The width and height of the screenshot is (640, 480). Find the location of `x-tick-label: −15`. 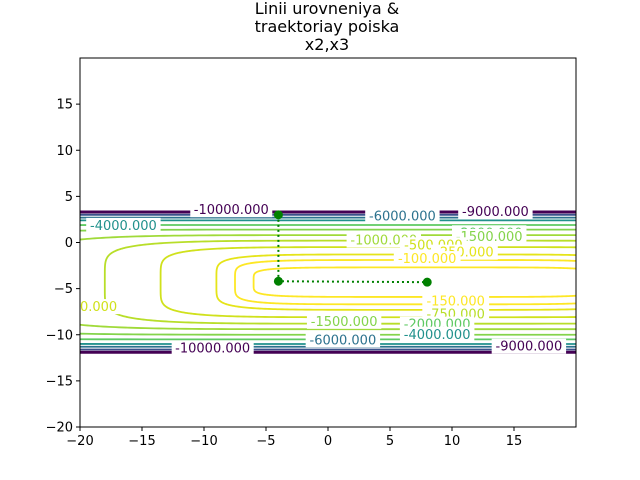

x-tick-label: −15 is located at coordinates (141, 441).